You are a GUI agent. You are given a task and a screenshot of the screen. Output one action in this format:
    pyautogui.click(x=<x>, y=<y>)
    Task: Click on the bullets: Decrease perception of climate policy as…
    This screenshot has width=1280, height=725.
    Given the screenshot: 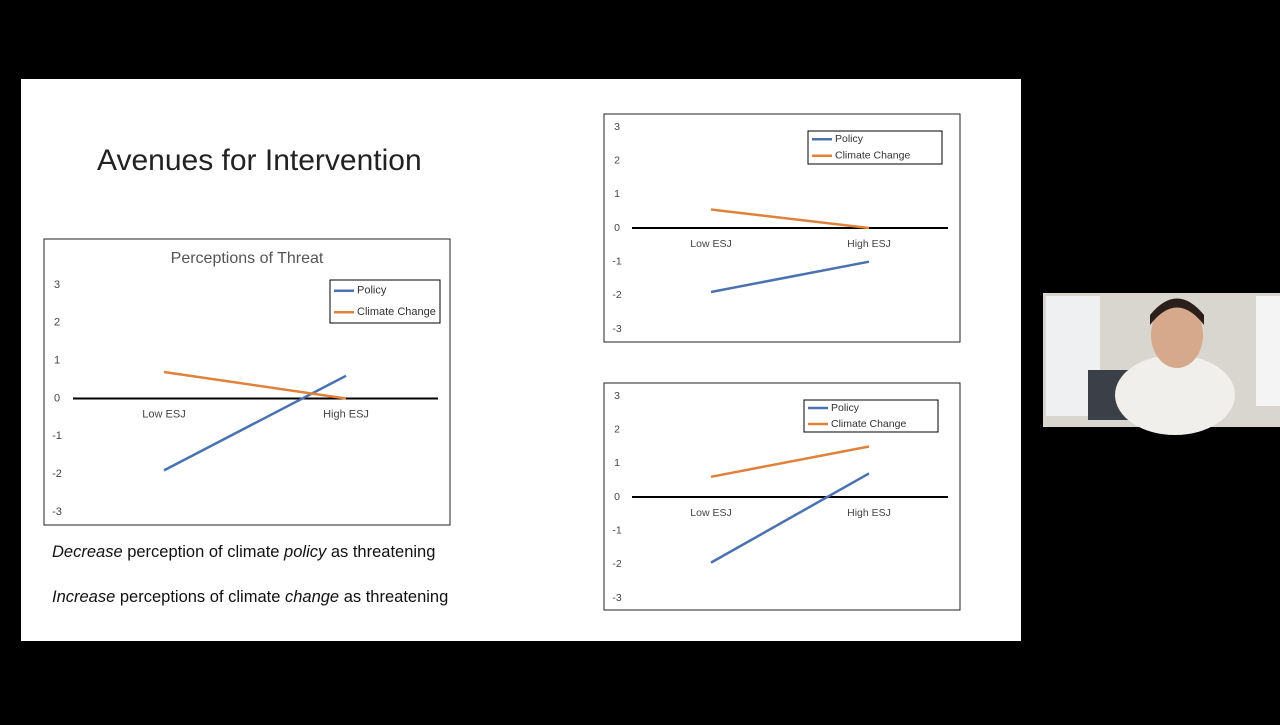 What is the action you would take?
    pyautogui.click(x=250, y=574)
    